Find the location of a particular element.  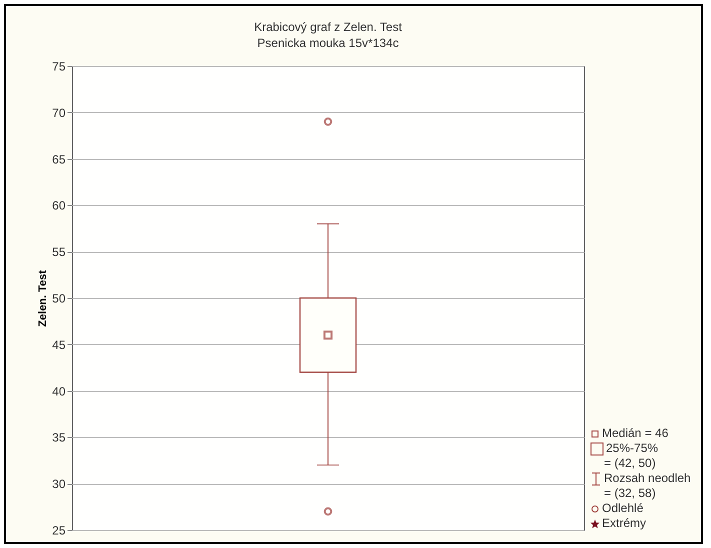

y-tick-label: 30 is located at coordinates (59, 484).